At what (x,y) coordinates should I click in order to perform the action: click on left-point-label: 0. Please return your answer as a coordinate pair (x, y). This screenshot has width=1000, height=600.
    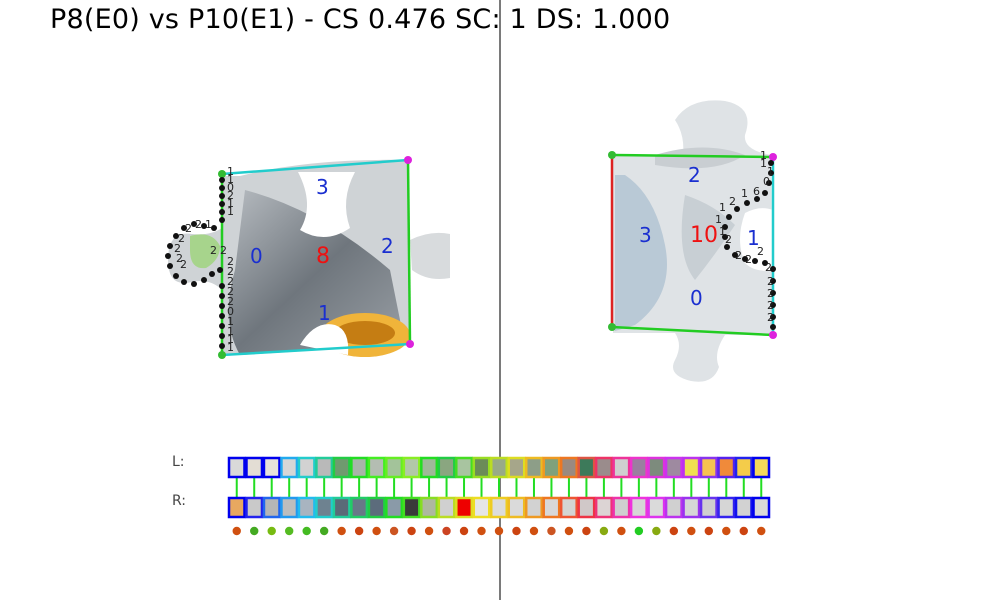
    Looking at the image, I should click on (230, 187).